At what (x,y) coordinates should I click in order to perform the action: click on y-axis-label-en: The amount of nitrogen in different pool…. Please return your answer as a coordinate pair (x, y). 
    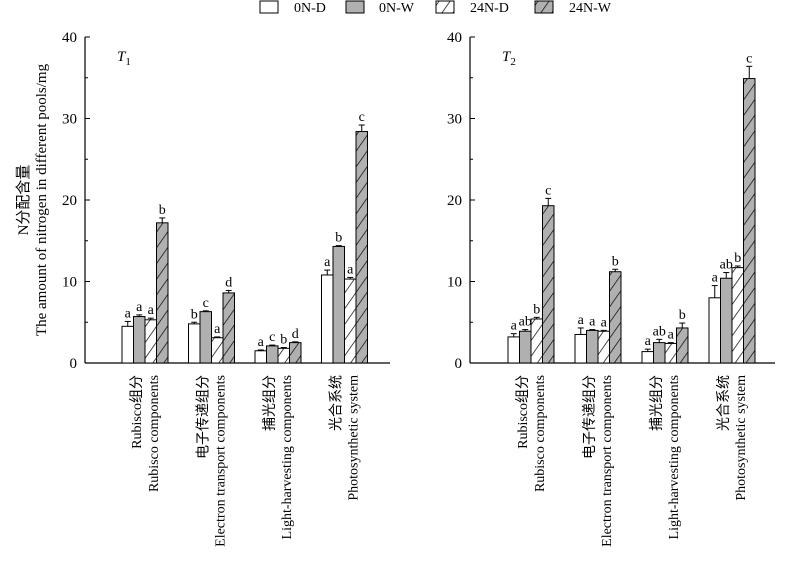
    Looking at the image, I should click on (42, 199).